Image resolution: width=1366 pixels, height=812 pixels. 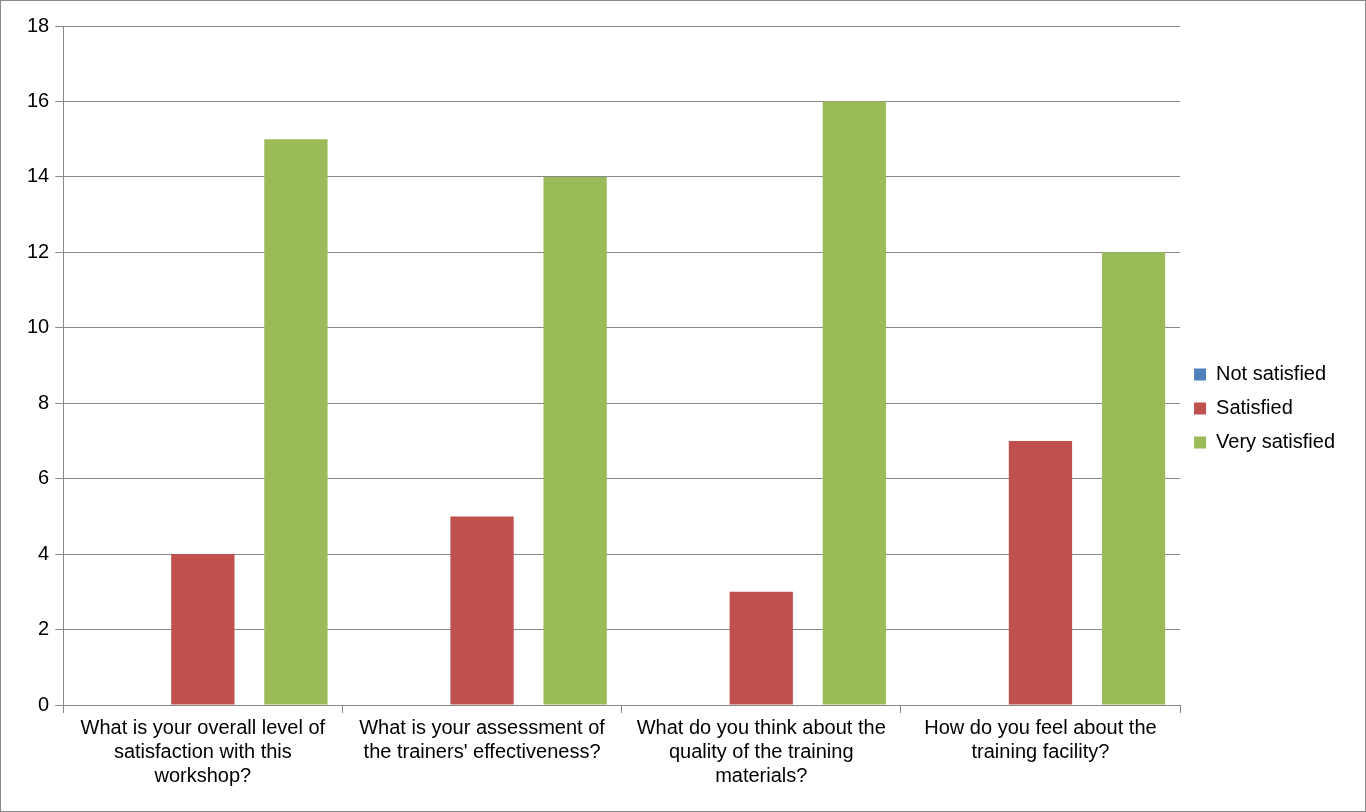 I want to click on y-tick-label: 0, so click(x=44, y=703).